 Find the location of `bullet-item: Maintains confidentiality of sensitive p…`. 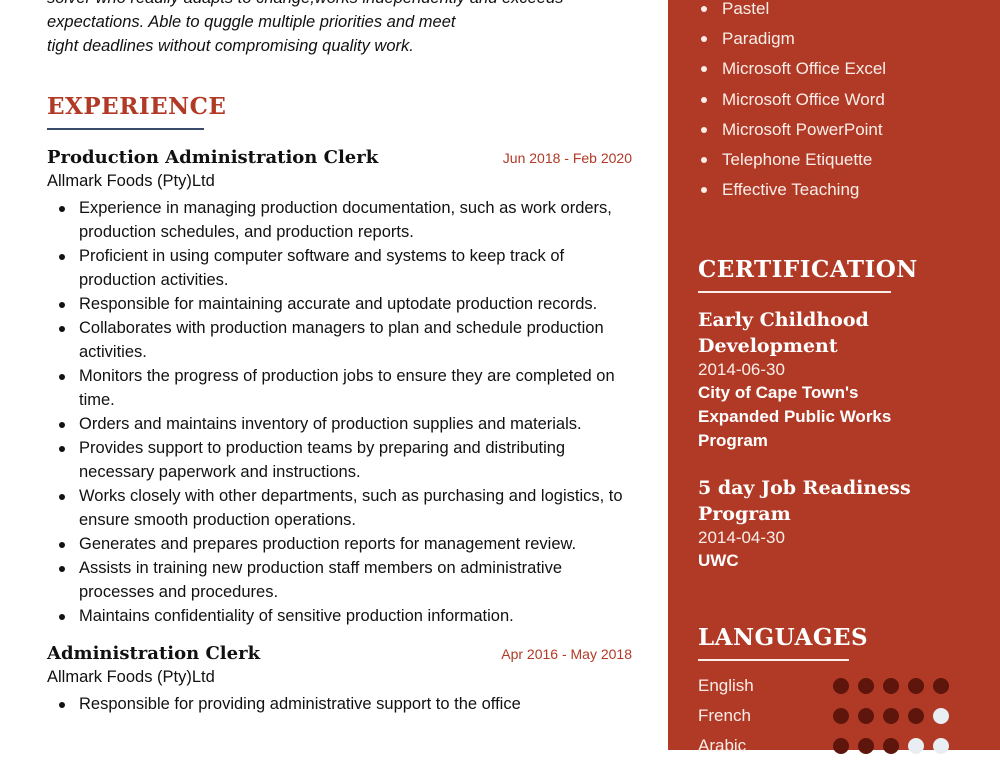

bullet-item: Maintains confidentiality of sensitive p… is located at coordinates (339, 616).